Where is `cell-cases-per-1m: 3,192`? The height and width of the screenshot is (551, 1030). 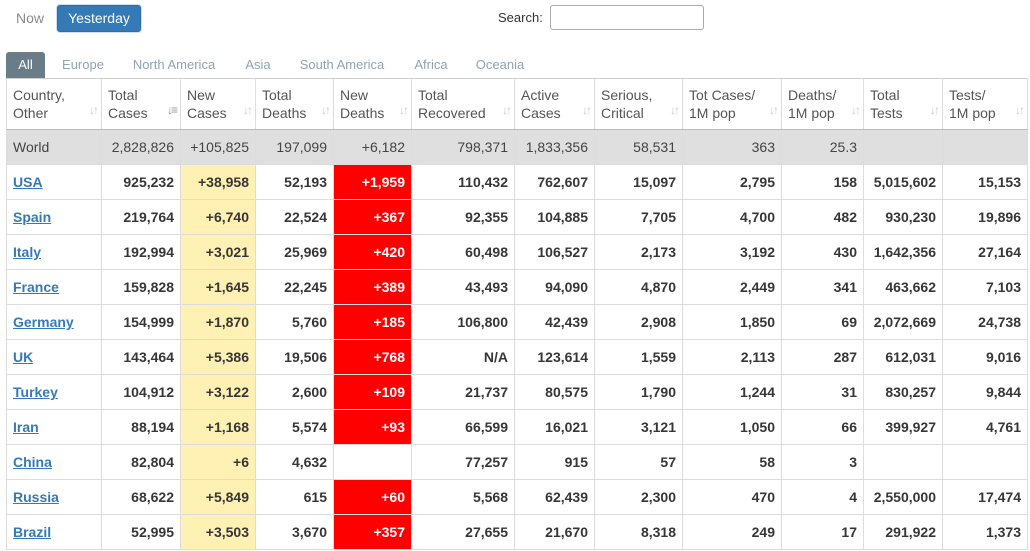
cell-cases-per-1m: 3,192 is located at coordinates (732, 252).